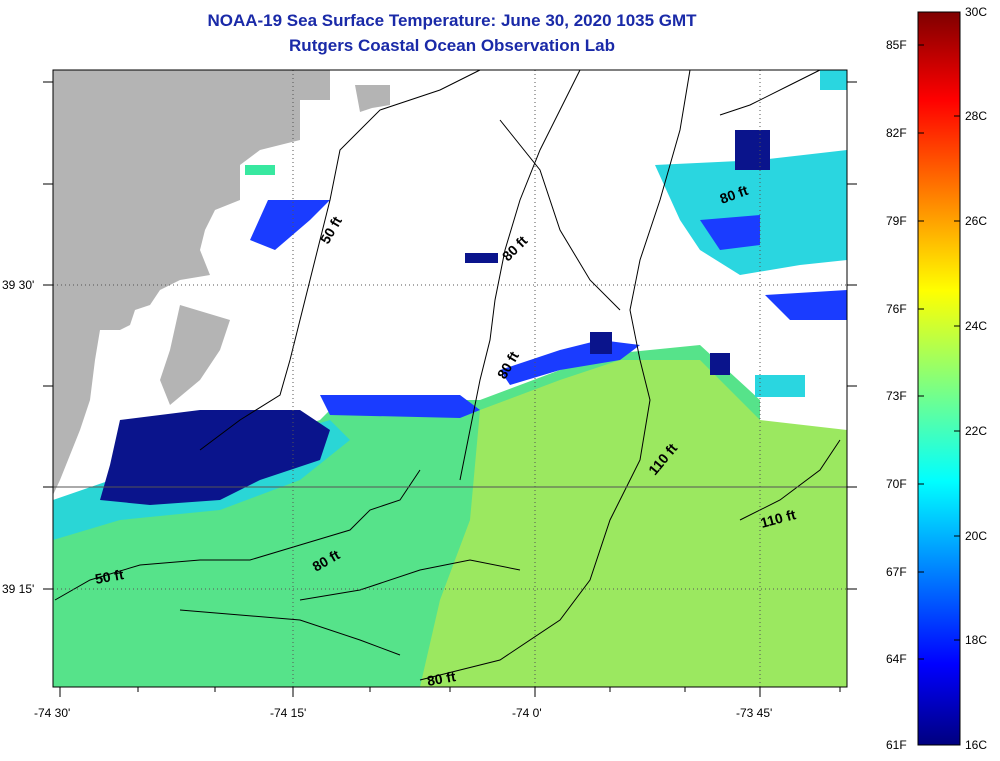  I want to click on colorbar, so click(939, 378).